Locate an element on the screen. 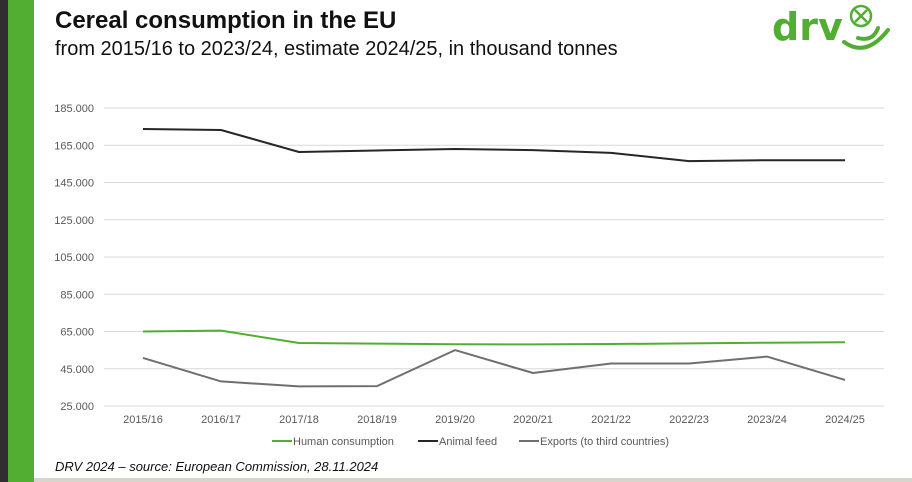 The image size is (912, 482). sidebar-green-stripe is located at coordinates (21, 241).